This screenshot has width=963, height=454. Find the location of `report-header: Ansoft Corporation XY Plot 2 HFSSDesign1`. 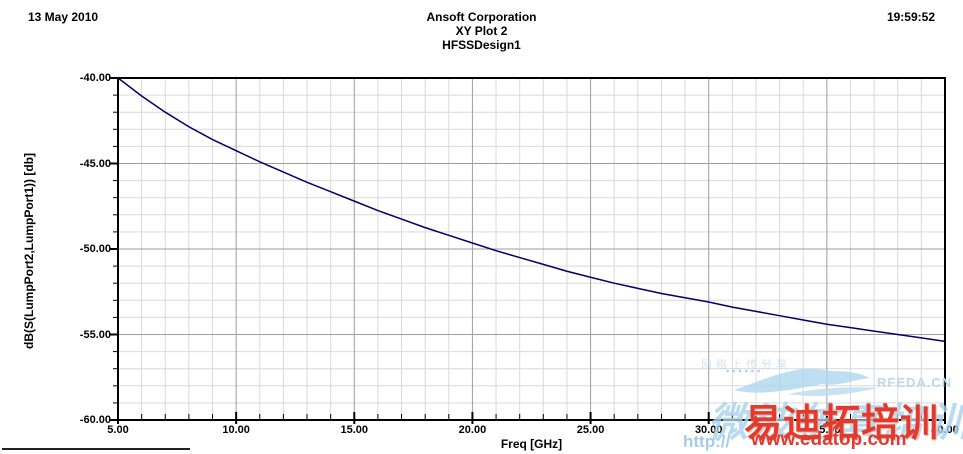

report-header: Ansoft Corporation XY Plot 2 HFSSDesign1 is located at coordinates (481, 31).